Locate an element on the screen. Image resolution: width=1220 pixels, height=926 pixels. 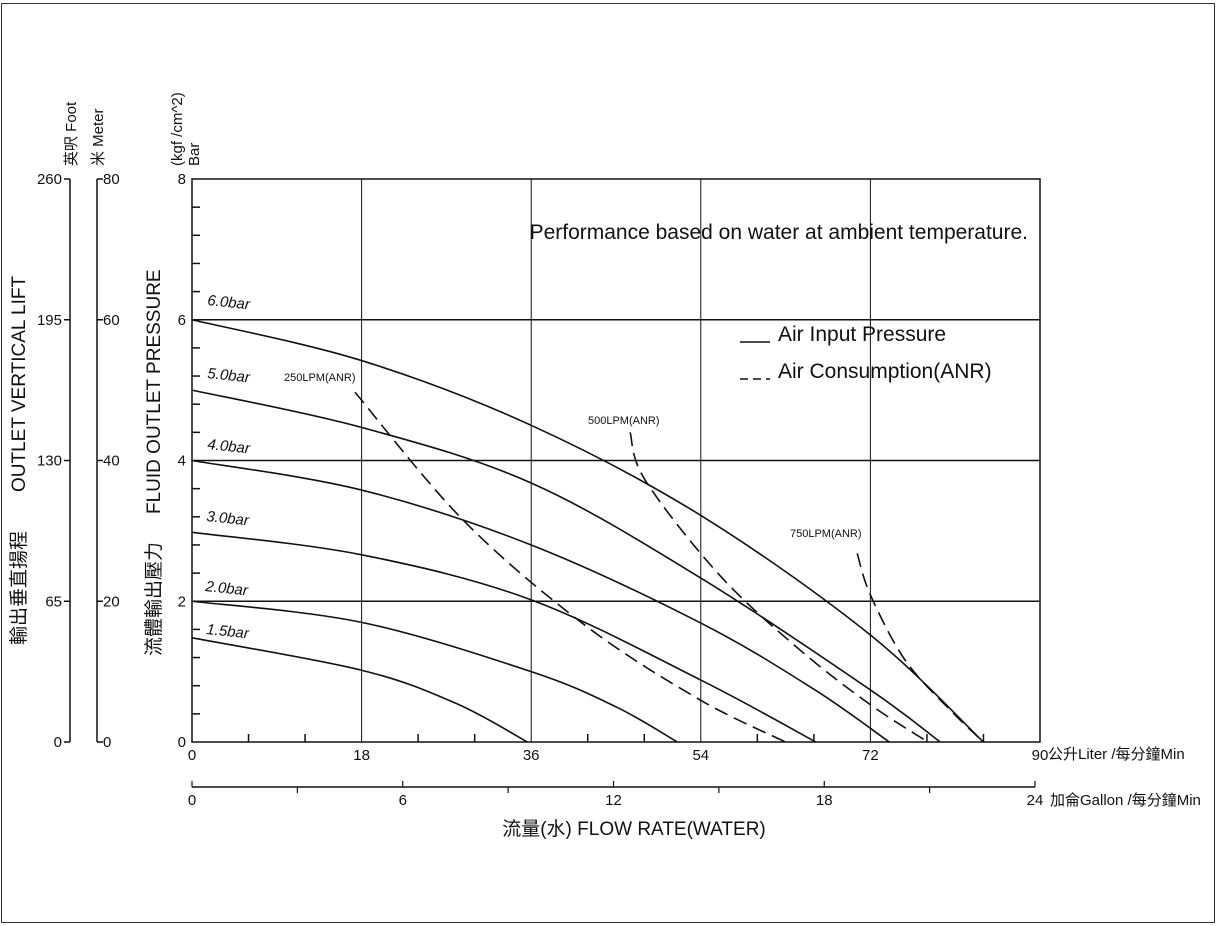
pressure-unit-bar: Bar is located at coordinates (194, 154).